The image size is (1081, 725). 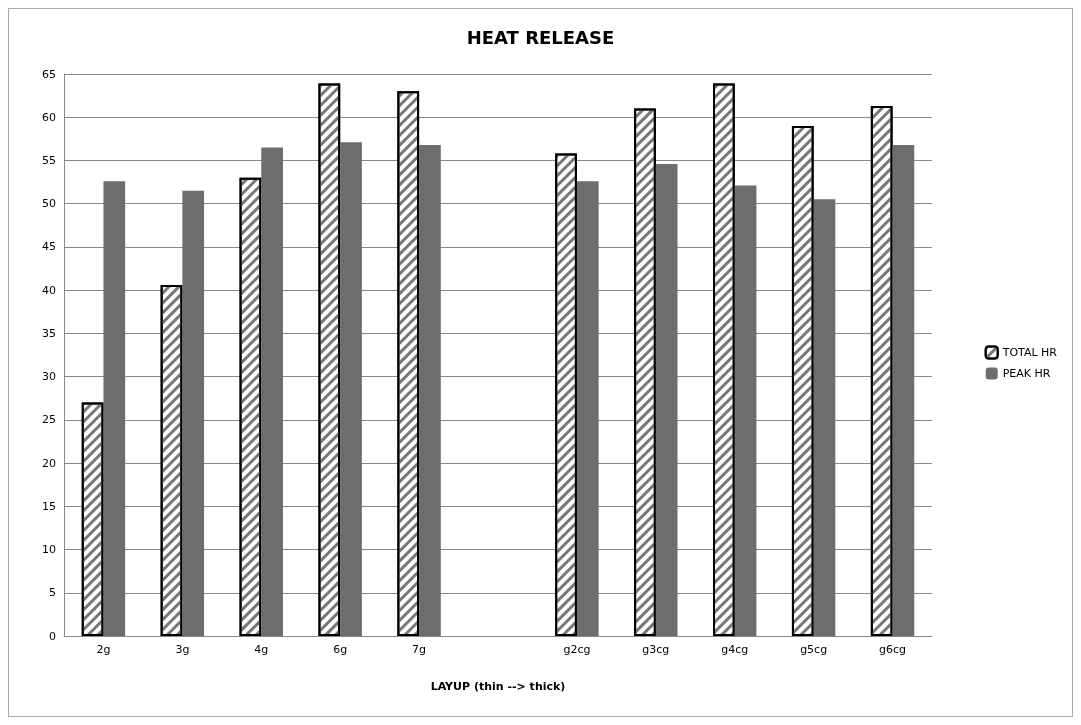 I want to click on x-tick-label: g6cg, so click(x=893, y=649).